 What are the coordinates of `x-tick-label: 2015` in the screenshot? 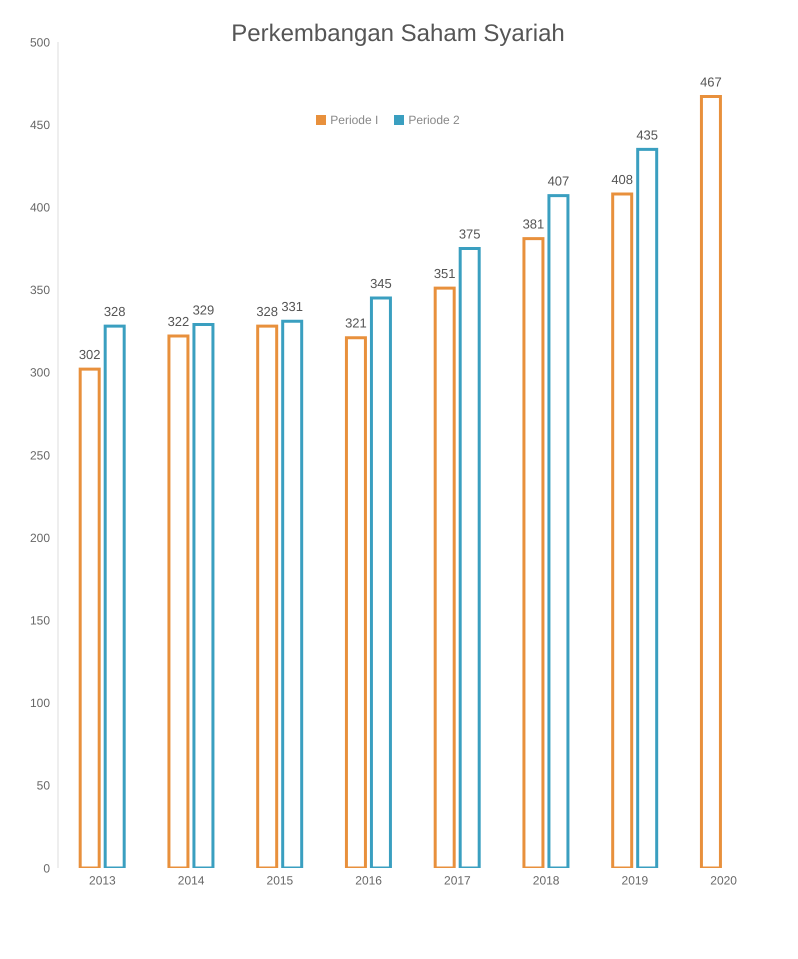 It's located at (280, 881).